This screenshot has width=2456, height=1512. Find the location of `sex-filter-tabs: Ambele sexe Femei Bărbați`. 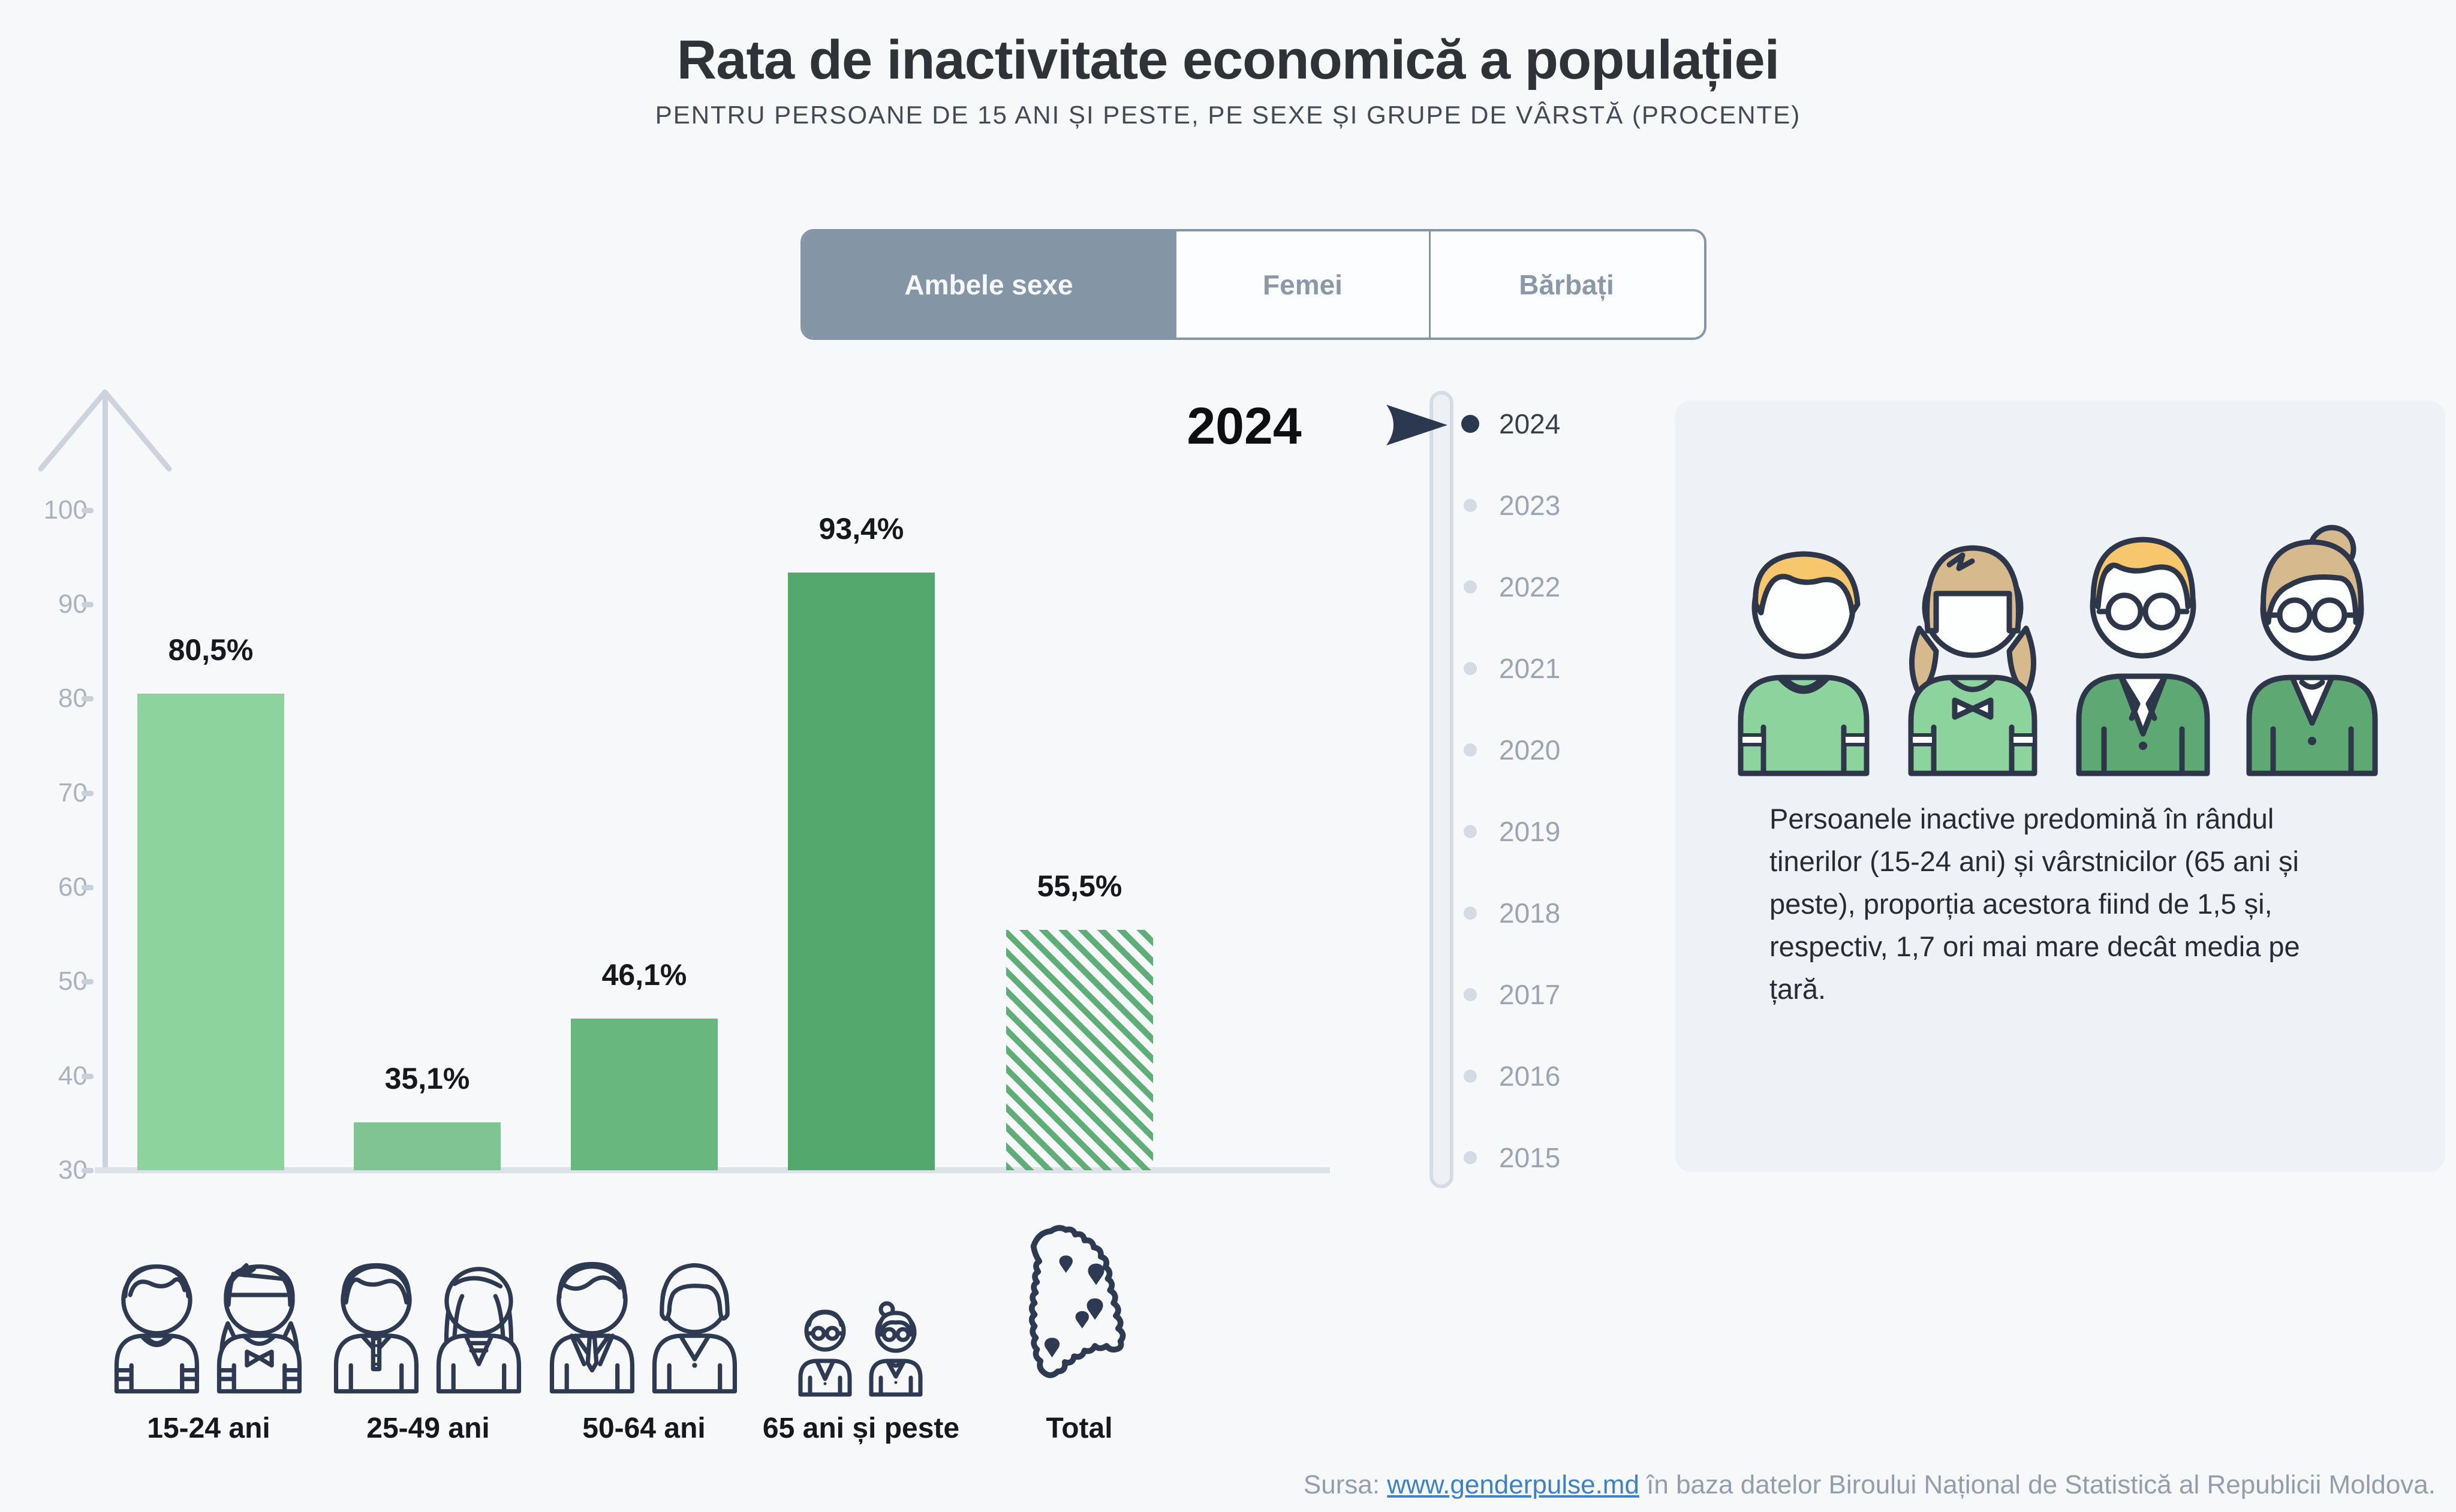

sex-filter-tabs: Ambele sexe Femei Bărbați is located at coordinates (1253, 284).